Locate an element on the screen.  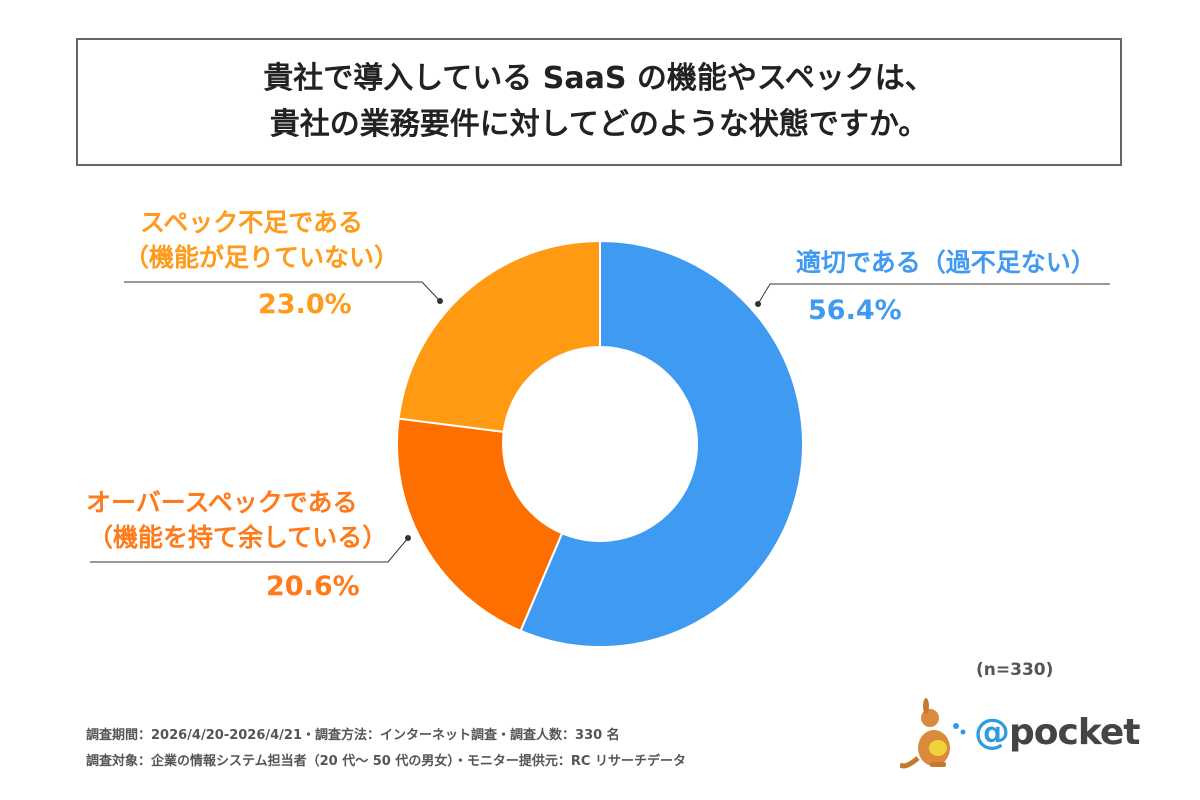
slice-insufficient is located at coordinates (499, 336).